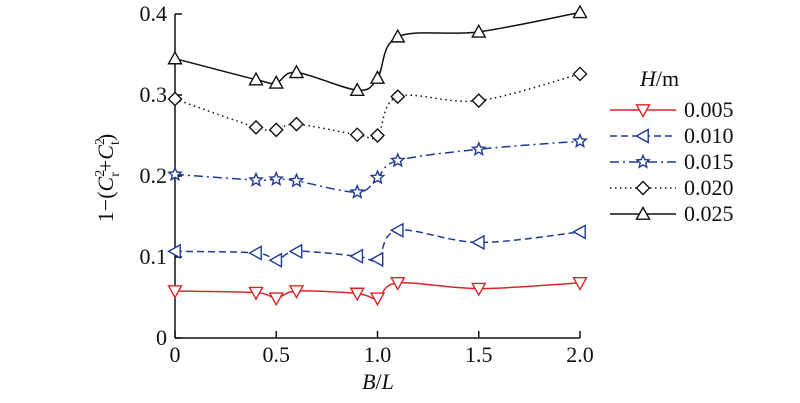 The height and width of the screenshot is (403, 800). I want to click on legend-label: 0.005, so click(709, 109).